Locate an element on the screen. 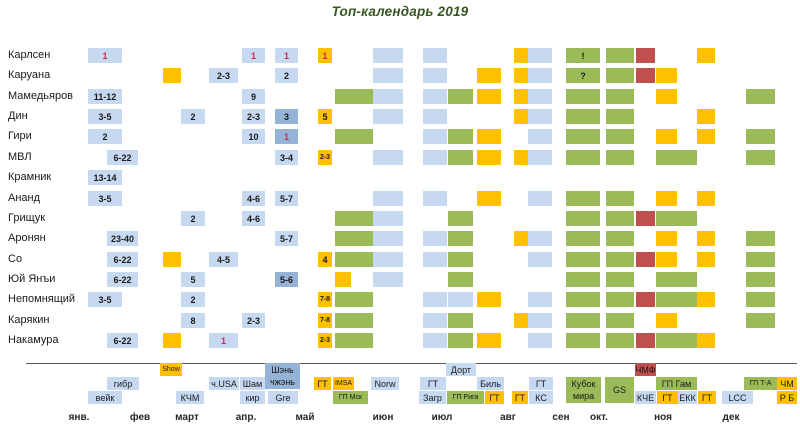 Image resolution: width=800 pixels, height=438 pixels. calendar-cell: 4-6 is located at coordinates (253, 218).